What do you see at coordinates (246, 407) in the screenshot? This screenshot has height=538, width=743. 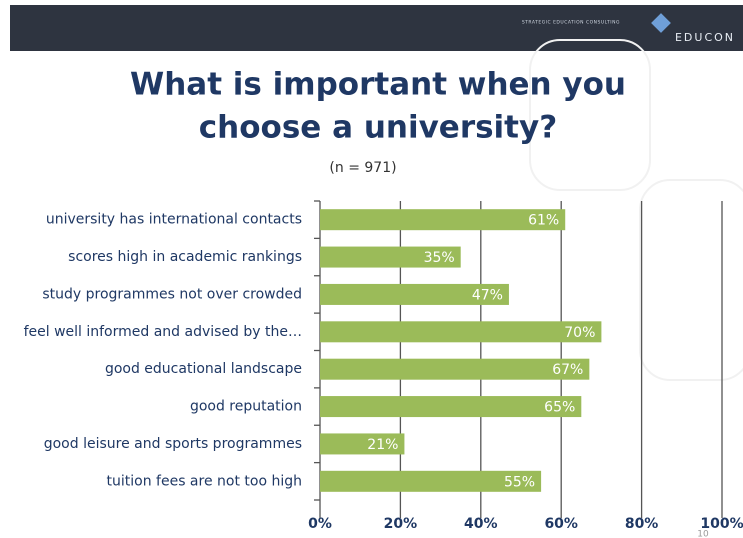 I see `y-tick-label: good reputation` at bounding box center [246, 407].